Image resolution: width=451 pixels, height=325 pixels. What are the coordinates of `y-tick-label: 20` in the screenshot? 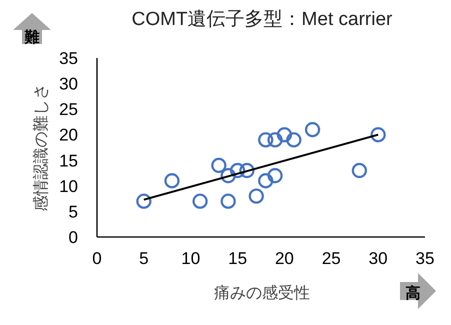 It's located at (68, 135).